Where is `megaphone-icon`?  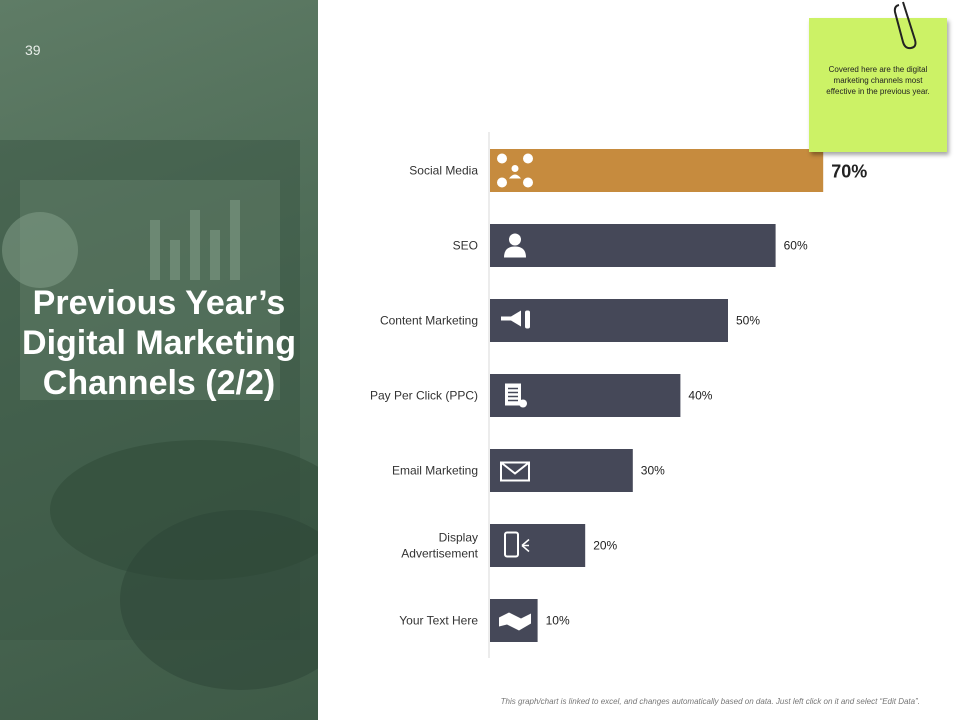 megaphone-icon is located at coordinates (515, 319).